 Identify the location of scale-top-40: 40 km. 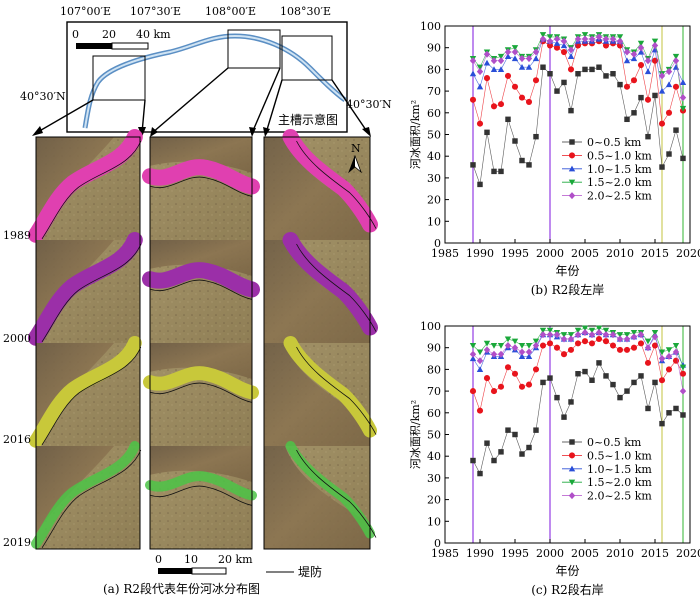
(153, 34).